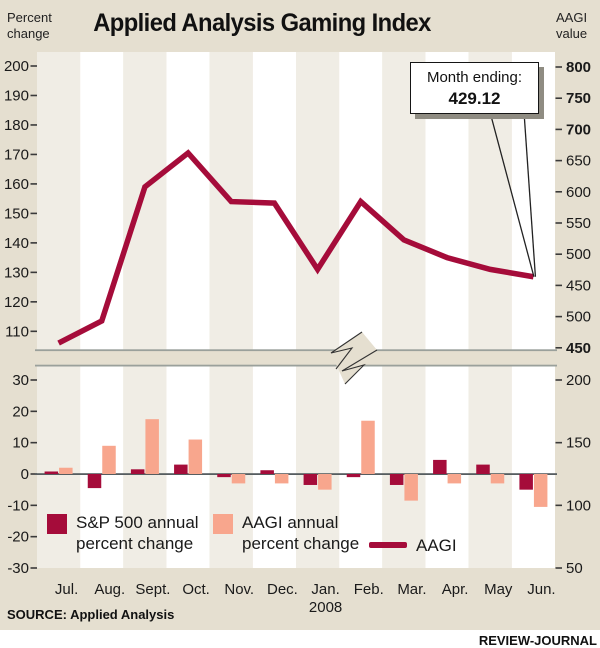 The width and height of the screenshot is (600, 648). I want to click on bar-right-axis-tick-label: 50, so click(574, 568).